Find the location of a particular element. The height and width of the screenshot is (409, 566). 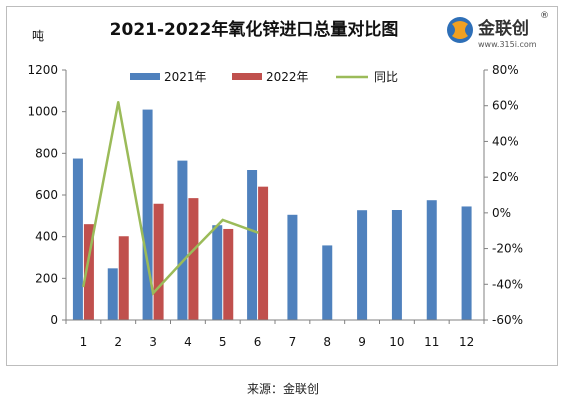

y-right-tick-label: 40% is located at coordinates (505, 141).